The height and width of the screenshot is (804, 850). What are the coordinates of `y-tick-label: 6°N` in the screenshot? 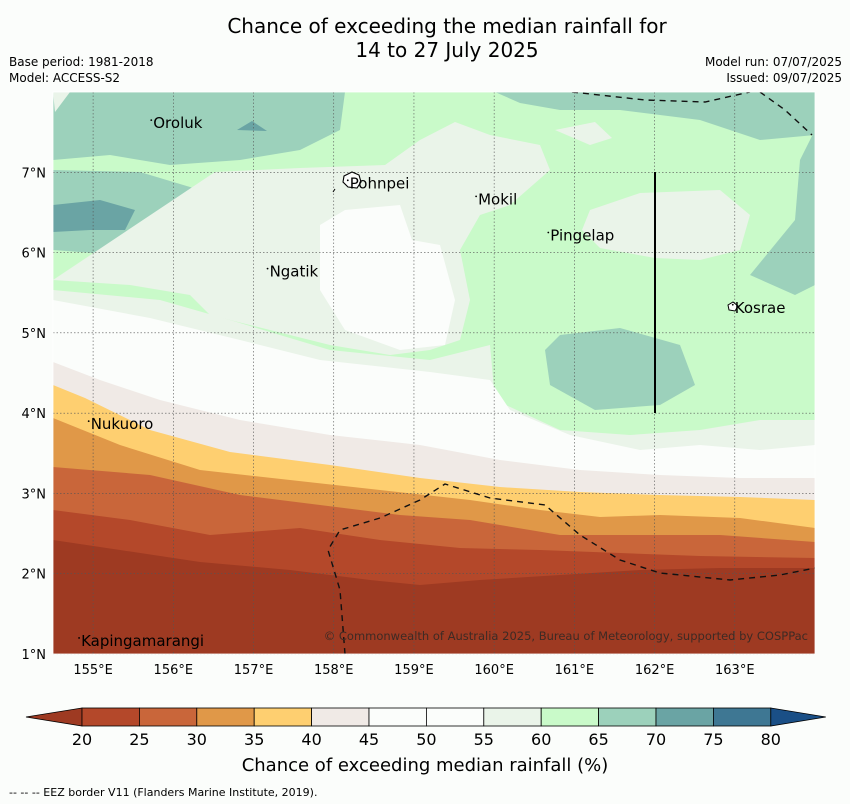 It's located at (34, 254).